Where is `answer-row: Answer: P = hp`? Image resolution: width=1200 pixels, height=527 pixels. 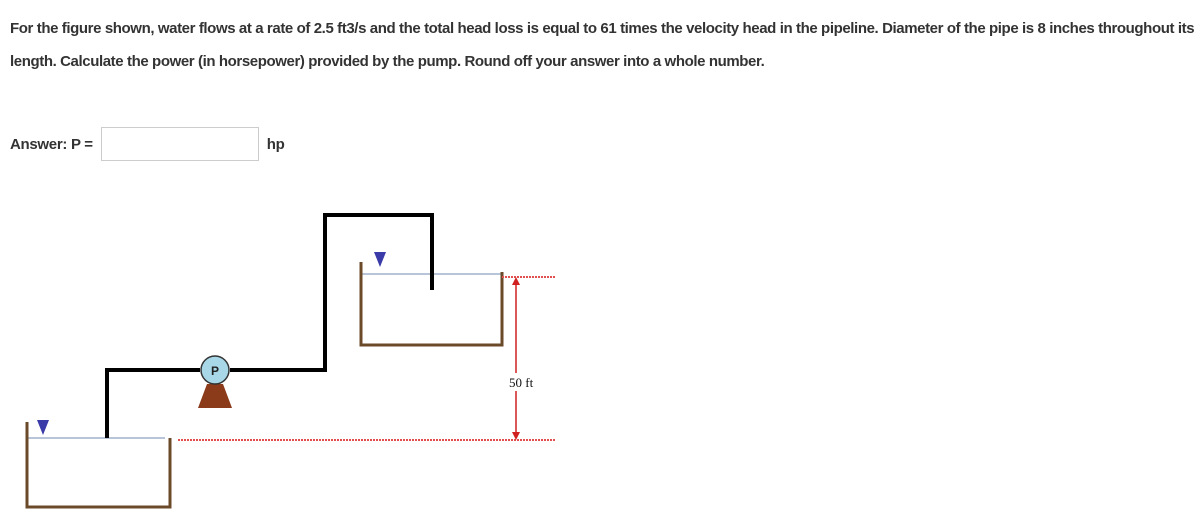
answer-row: Answer: P = hp is located at coordinates (147, 144).